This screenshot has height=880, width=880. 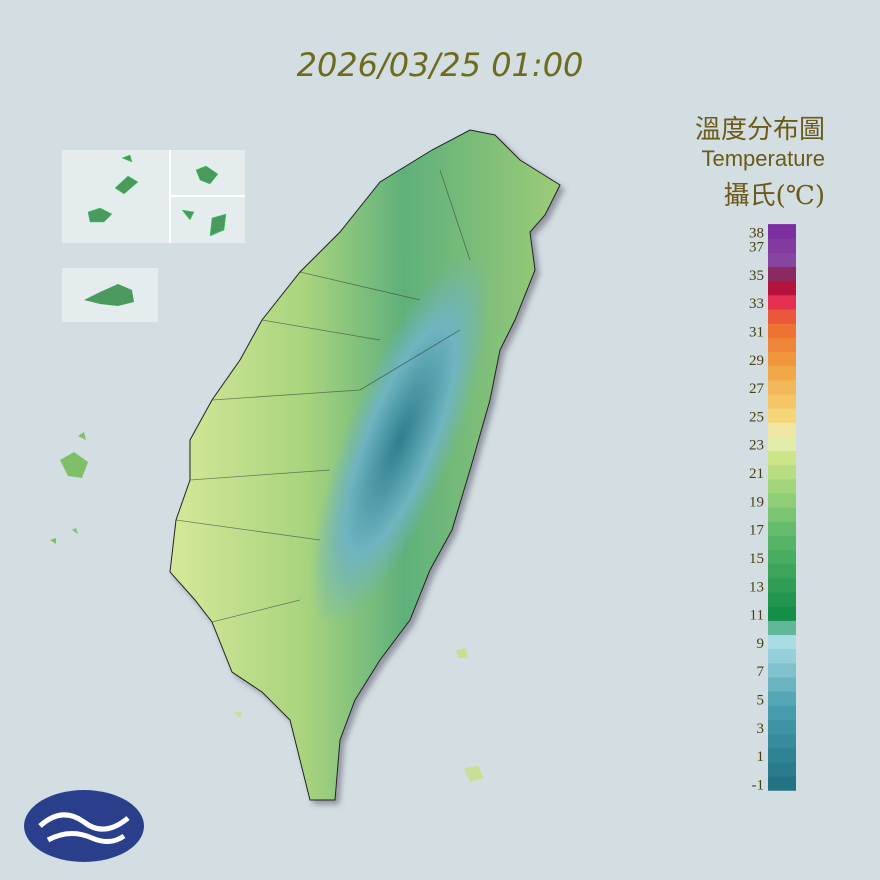 What do you see at coordinates (756, 333) in the screenshot?
I see `tick-label: 31` at bounding box center [756, 333].